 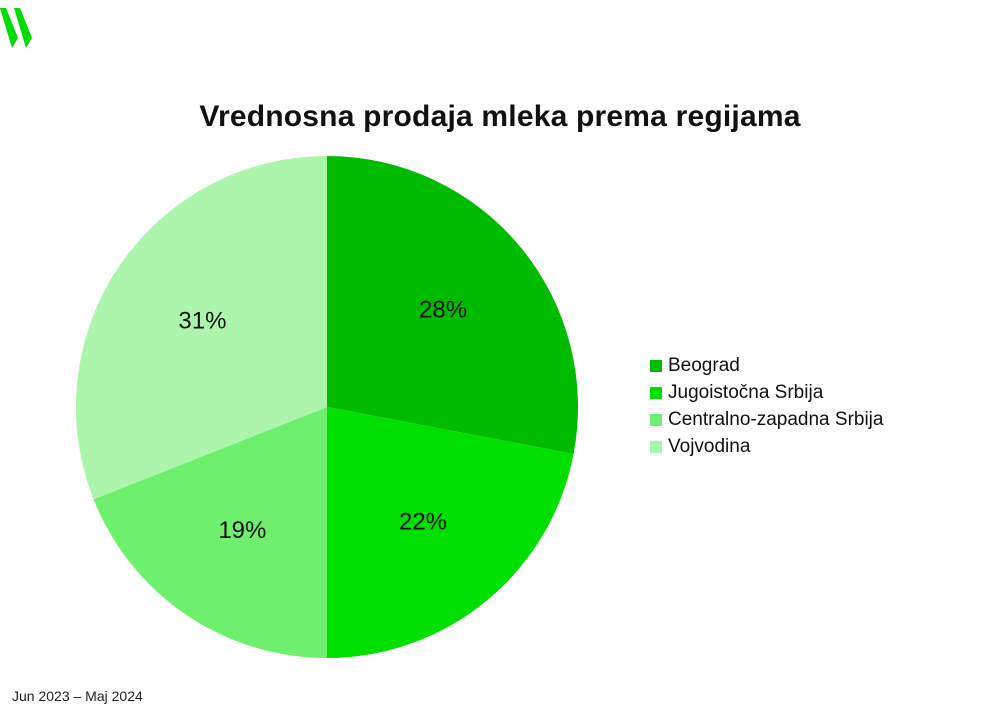 What do you see at coordinates (242, 530) in the screenshot?
I see `slice-label-3: 19%` at bounding box center [242, 530].